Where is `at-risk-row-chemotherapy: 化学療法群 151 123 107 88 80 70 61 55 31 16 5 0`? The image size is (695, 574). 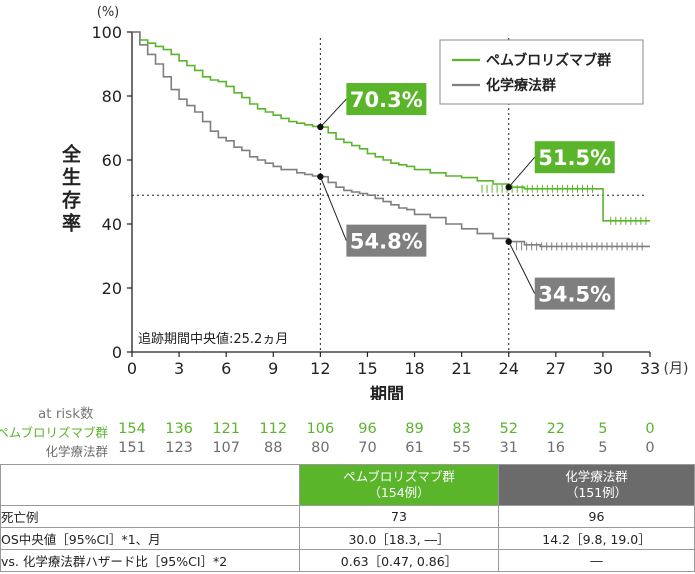 at-risk-row-chemotherapy: 化学療法群 151 123 107 88 80 70 61 55 31 16 5 0 is located at coordinates (347, 449).